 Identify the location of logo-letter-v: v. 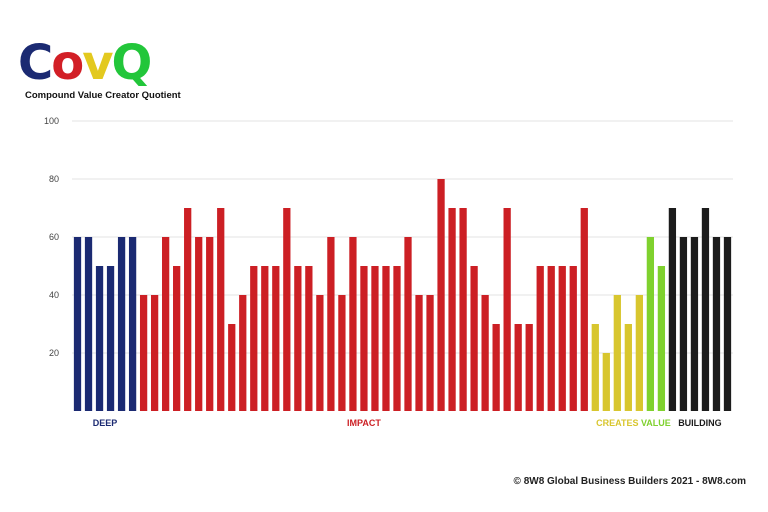
(97, 63).